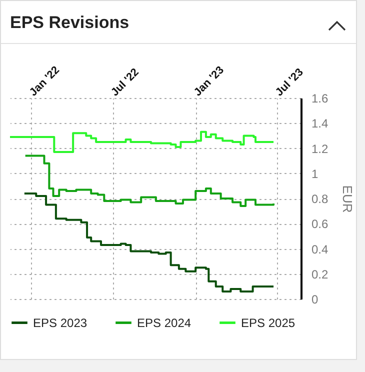 The height and width of the screenshot is (372, 365). Describe the element at coordinates (315, 299) in the screenshot. I see `y-tick-label: 0` at that location.